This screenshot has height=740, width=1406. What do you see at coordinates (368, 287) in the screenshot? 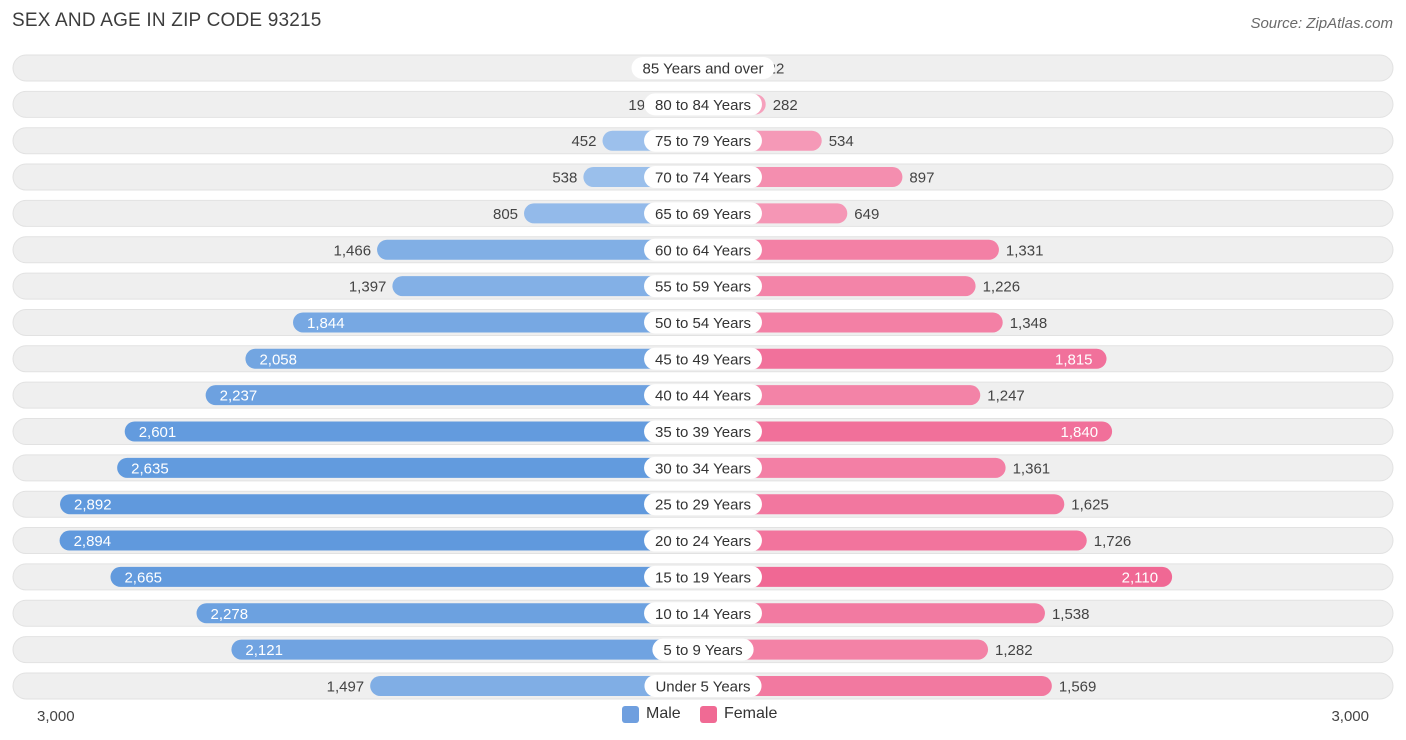
I see `male-value-label: 1,397` at bounding box center [368, 287].